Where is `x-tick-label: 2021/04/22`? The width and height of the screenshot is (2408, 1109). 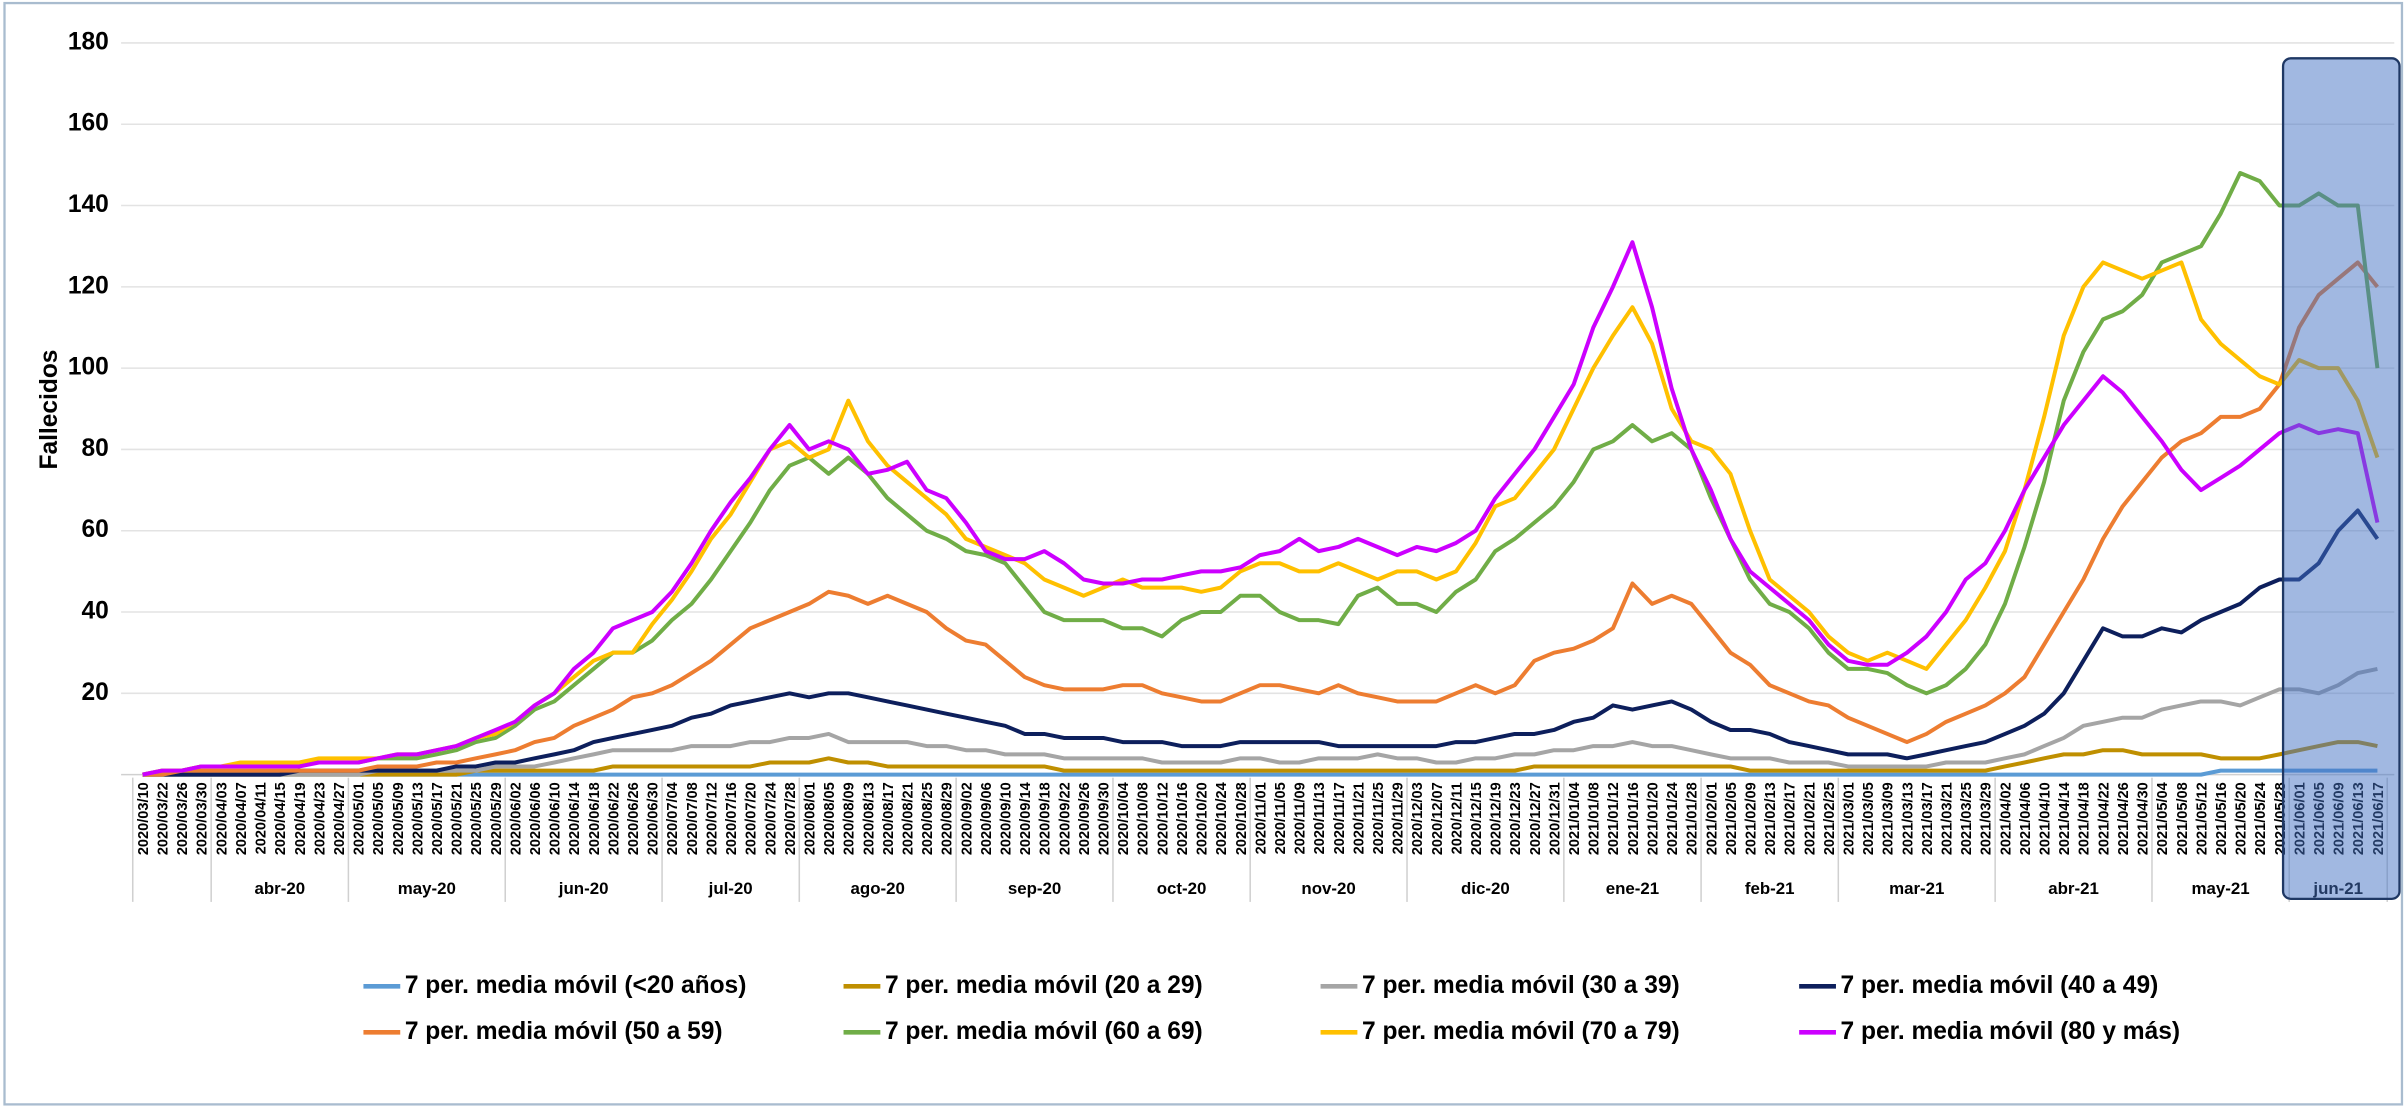
x-tick-label: 2021/04/22 is located at coordinates (2104, 818).